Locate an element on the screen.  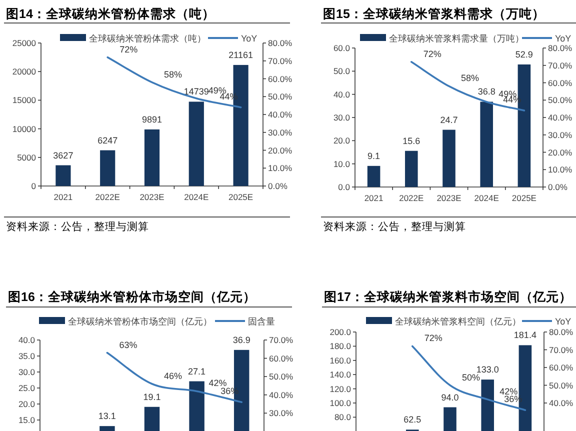
y-tick-label: 0.0 is located at coordinates (344, 187).